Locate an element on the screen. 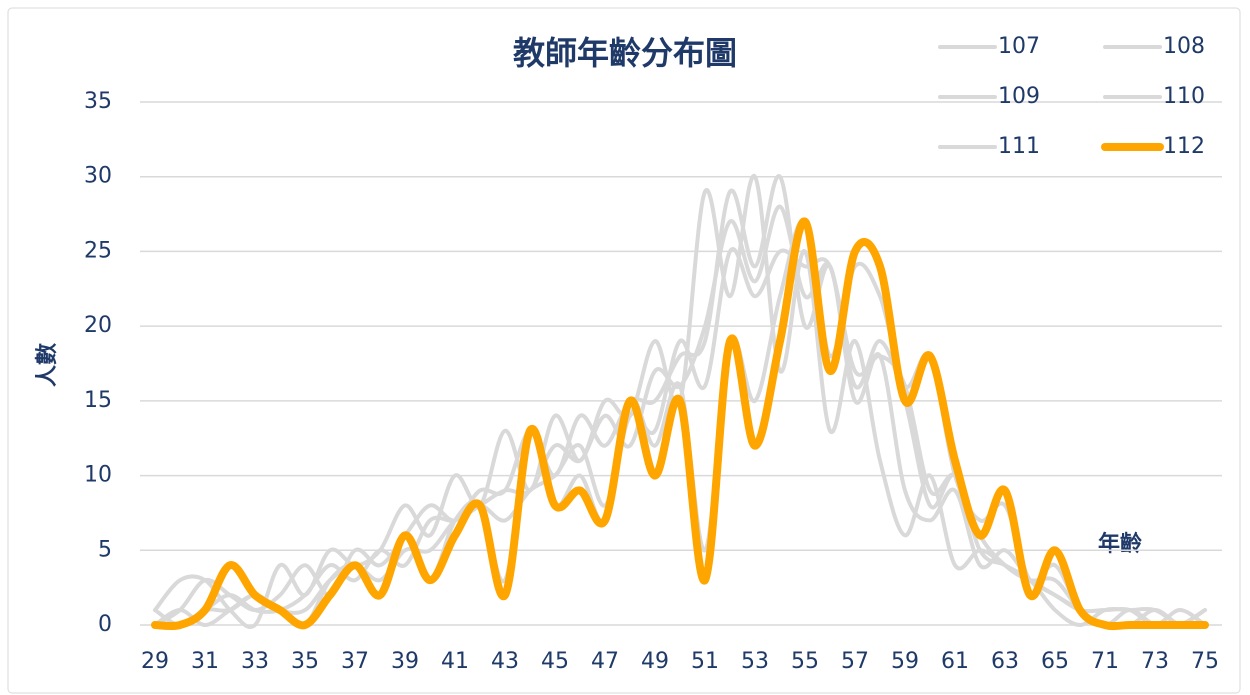  x-tick-label: 31 is located at coordinates (205, 661).